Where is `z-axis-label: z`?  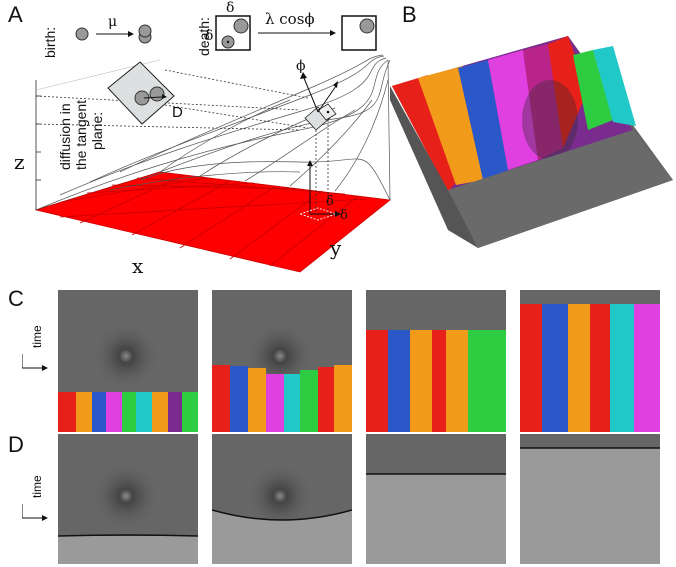 z-axis-label: z is located at coordinates (19, 162).